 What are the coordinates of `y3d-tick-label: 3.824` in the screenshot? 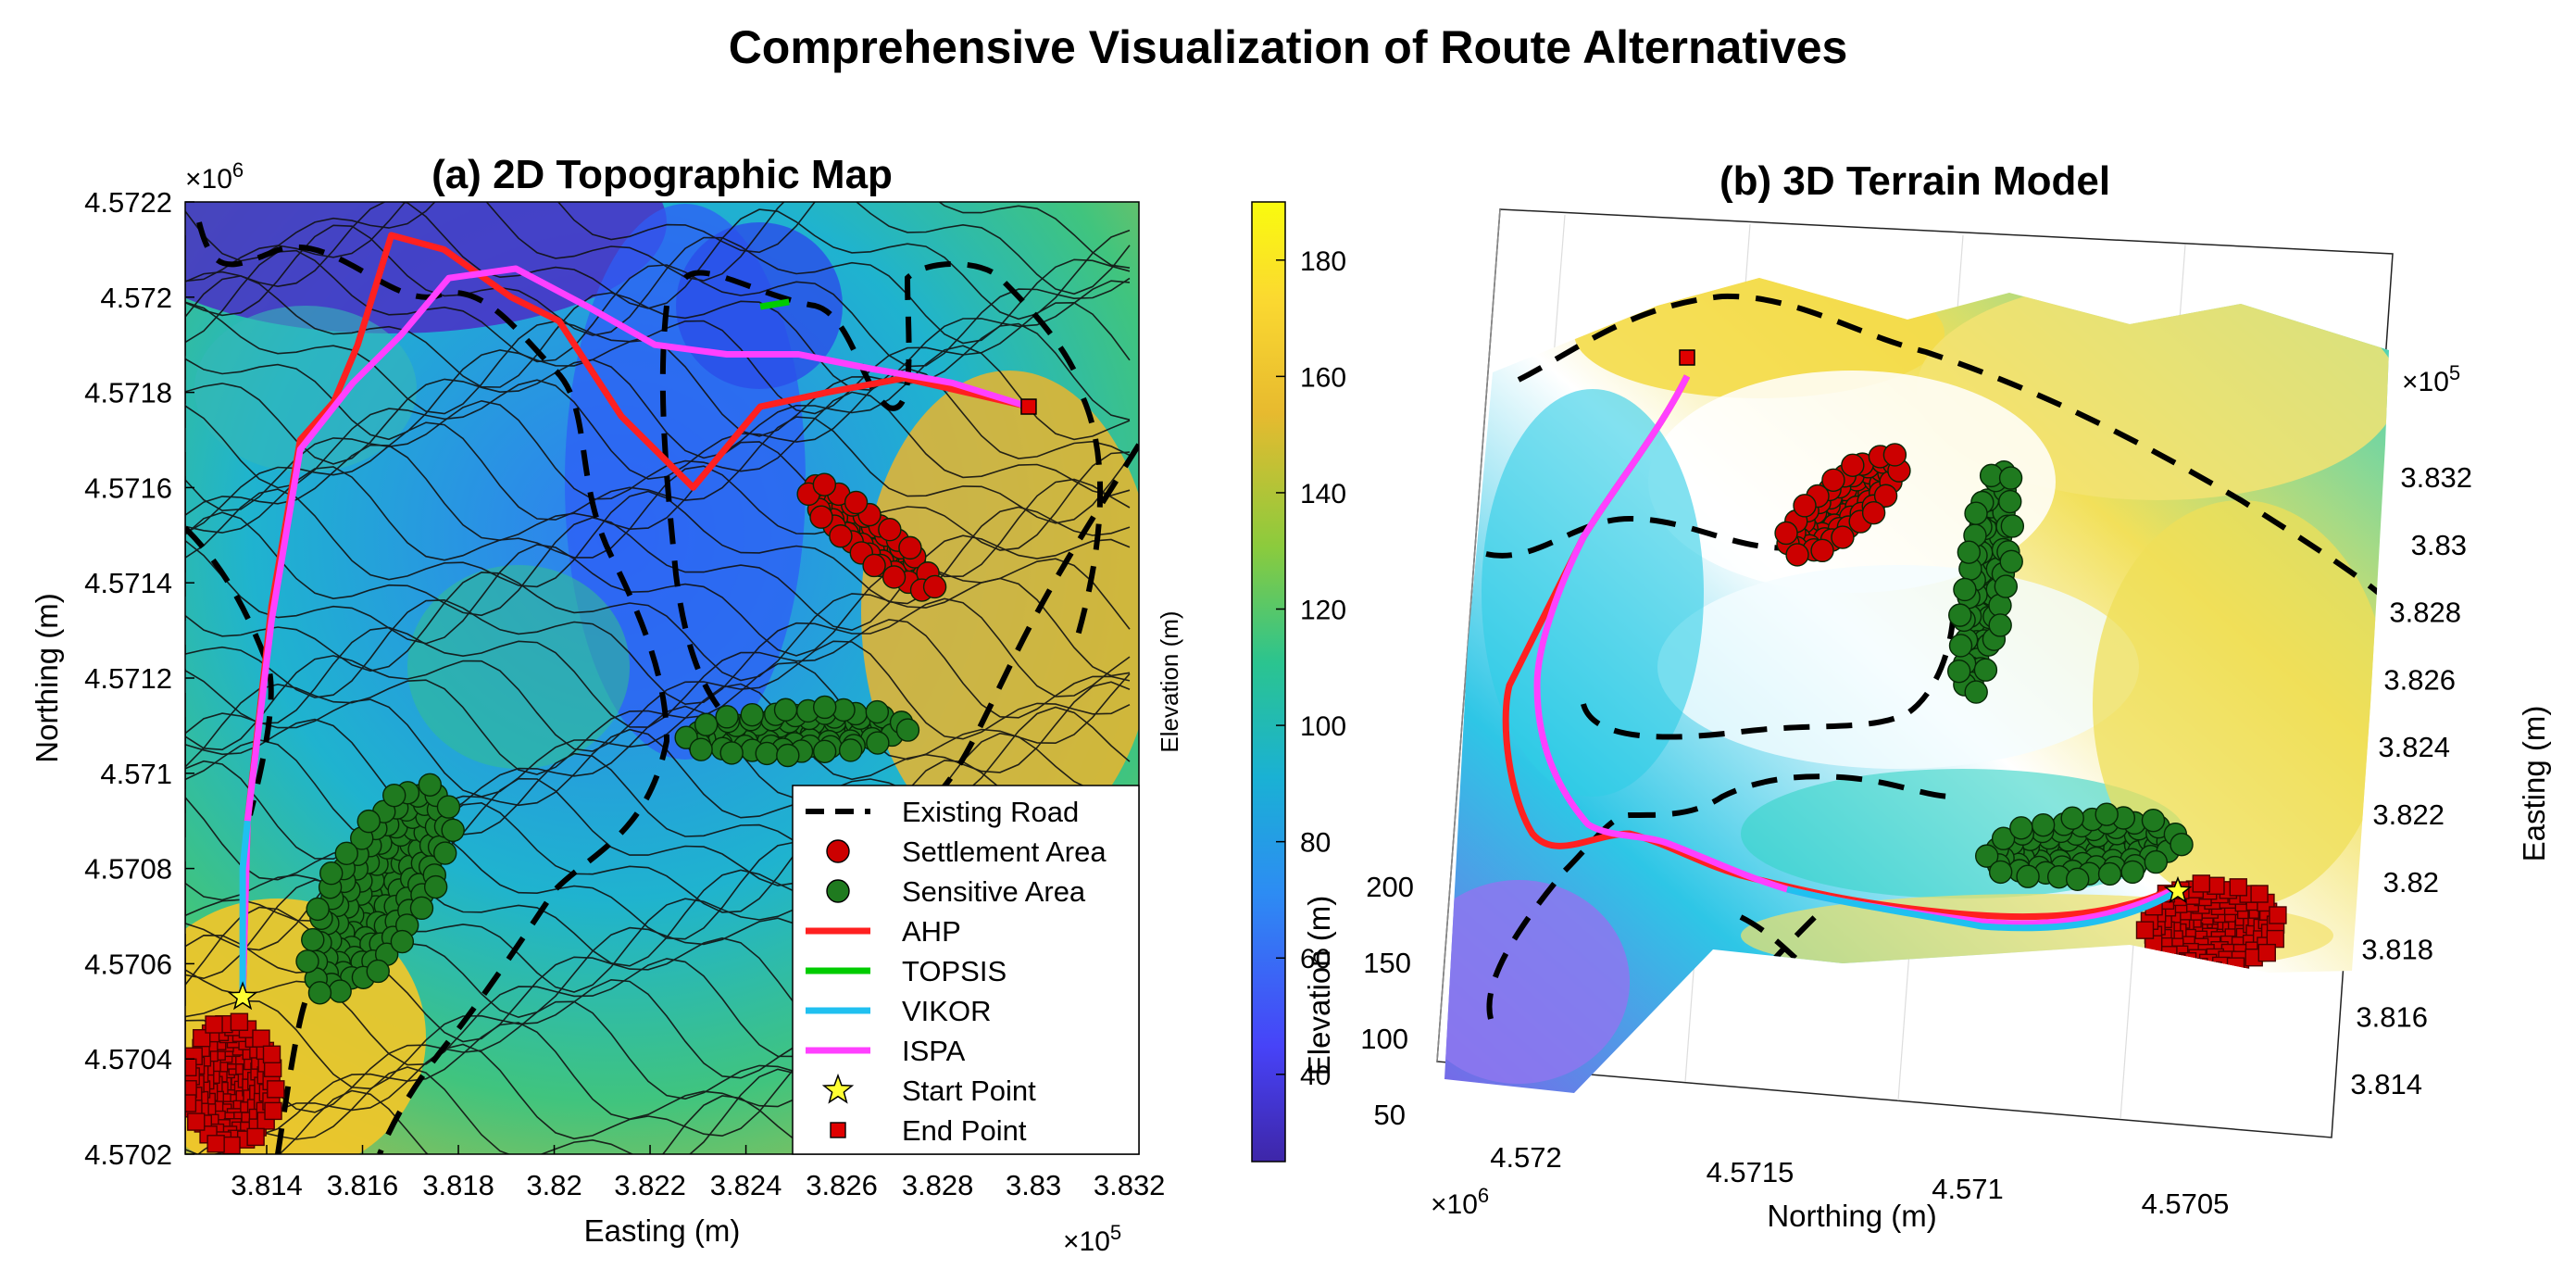 It's located at (2414, 747).